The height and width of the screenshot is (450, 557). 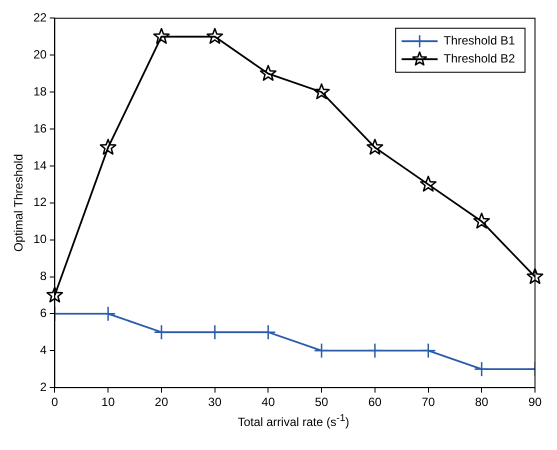 I want to click on y-tick-label: 2, so click(x=44, y=387).